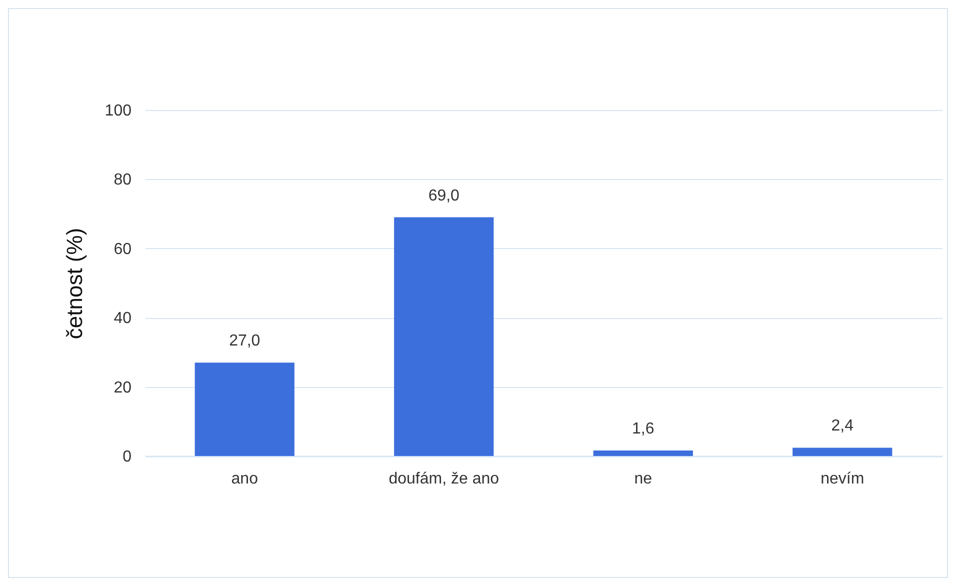  Describe the element at coordinates (127, 457) in the screenshot. I see `y-tick-label: 0` at that location.